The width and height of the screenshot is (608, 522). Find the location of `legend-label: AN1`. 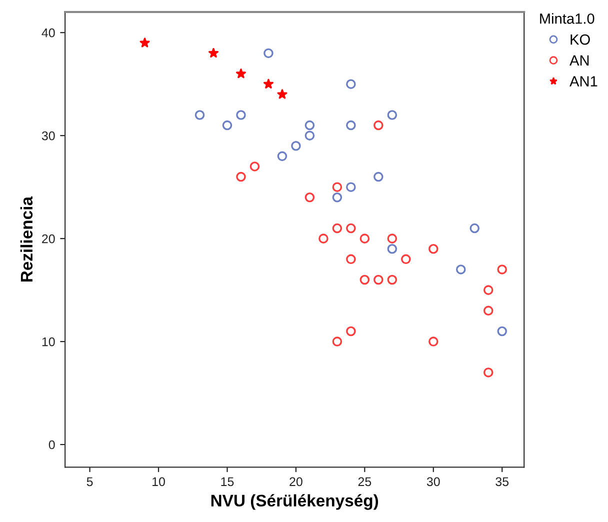

legend-label: AN1 is located at coordinates (584, 81).